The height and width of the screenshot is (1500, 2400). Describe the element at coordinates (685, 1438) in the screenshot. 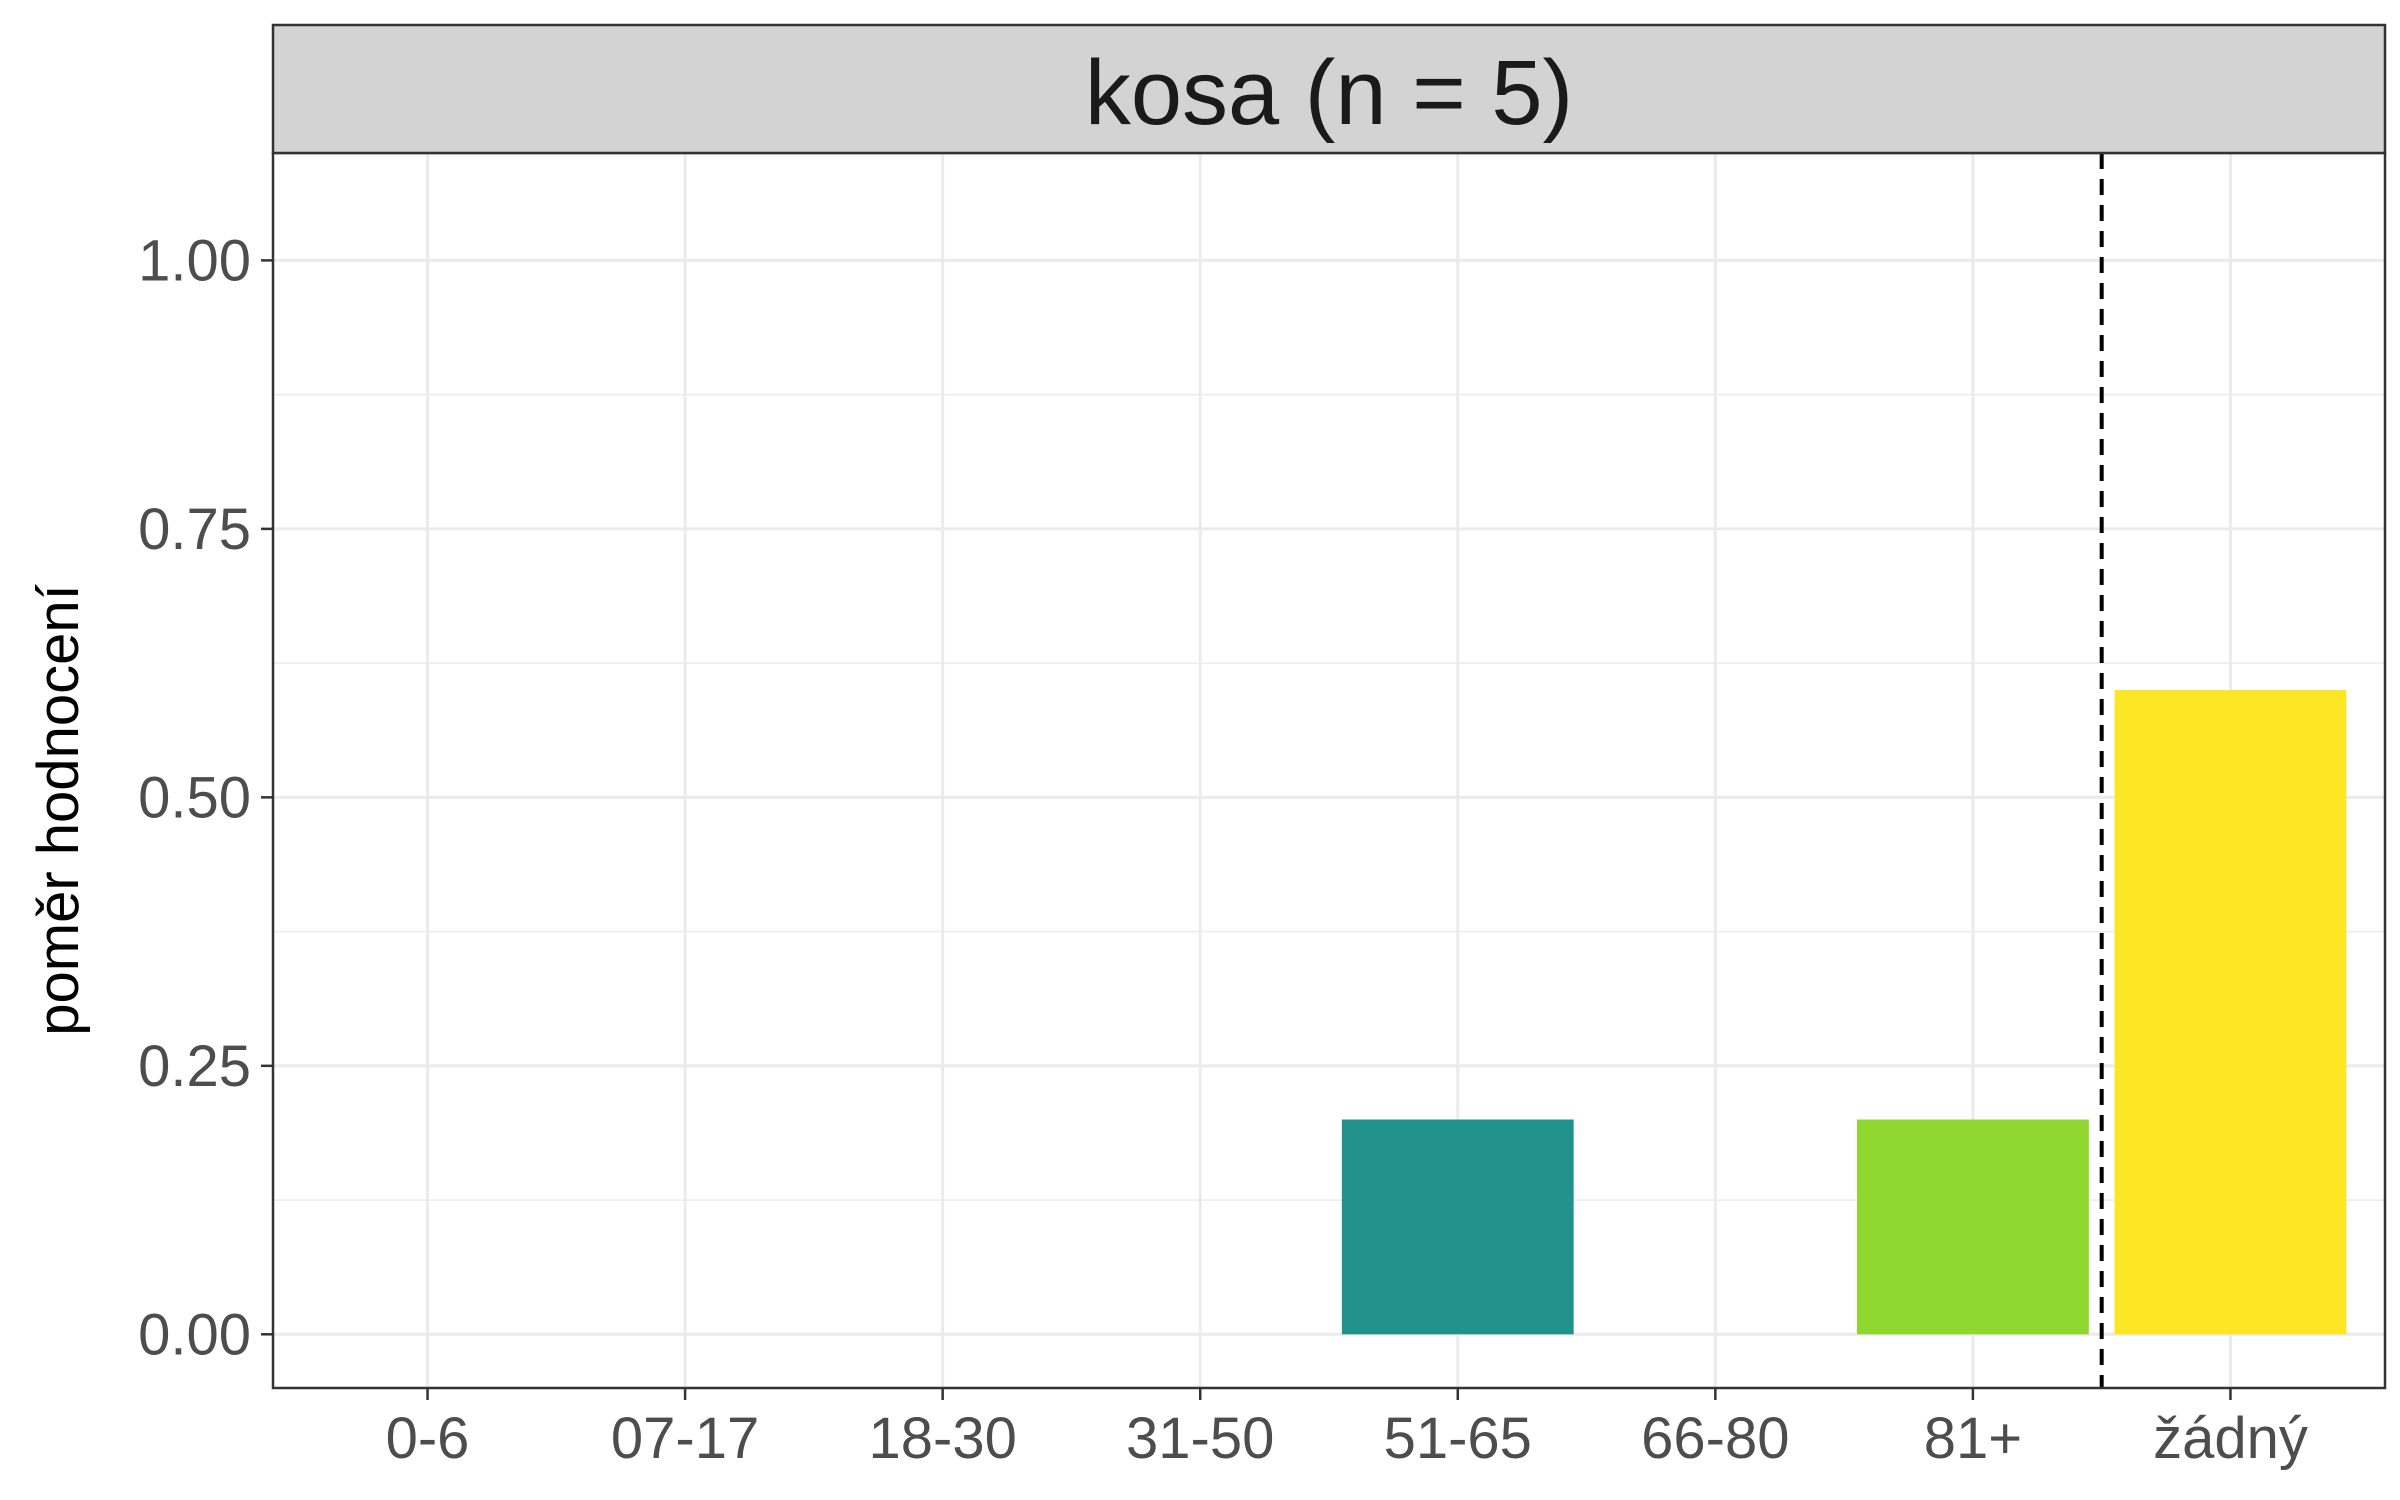

I see `x-tick-label: 07-17` at that location.